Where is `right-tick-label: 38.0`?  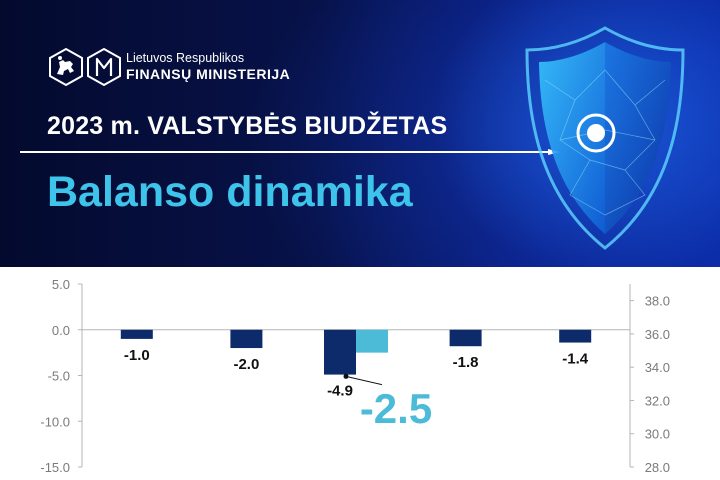 right-tick-label: 38.0 is located at coordinates (657, 301).